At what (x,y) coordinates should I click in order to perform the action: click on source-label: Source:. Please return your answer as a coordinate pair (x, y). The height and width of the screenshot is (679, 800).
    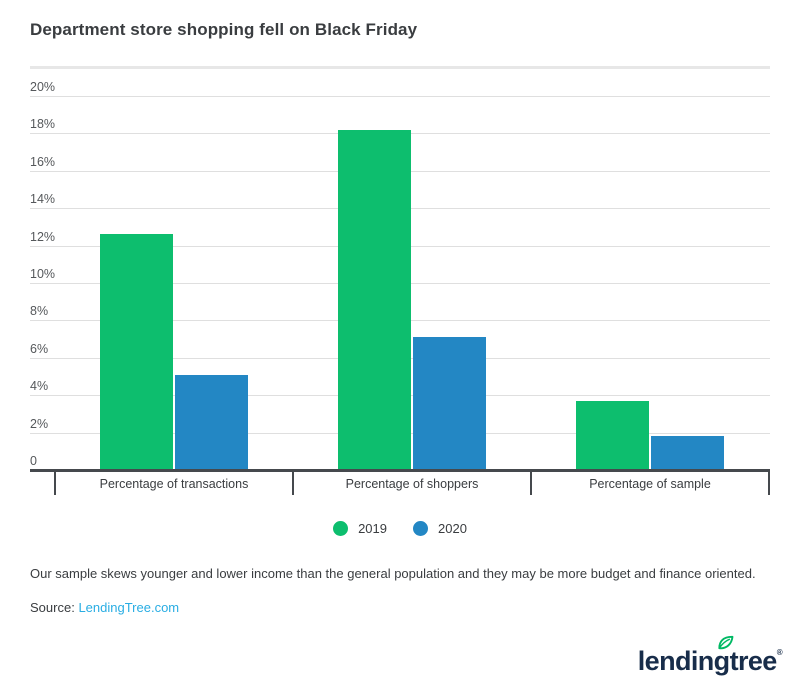
    Looking at the image, I should click on (52, 607).